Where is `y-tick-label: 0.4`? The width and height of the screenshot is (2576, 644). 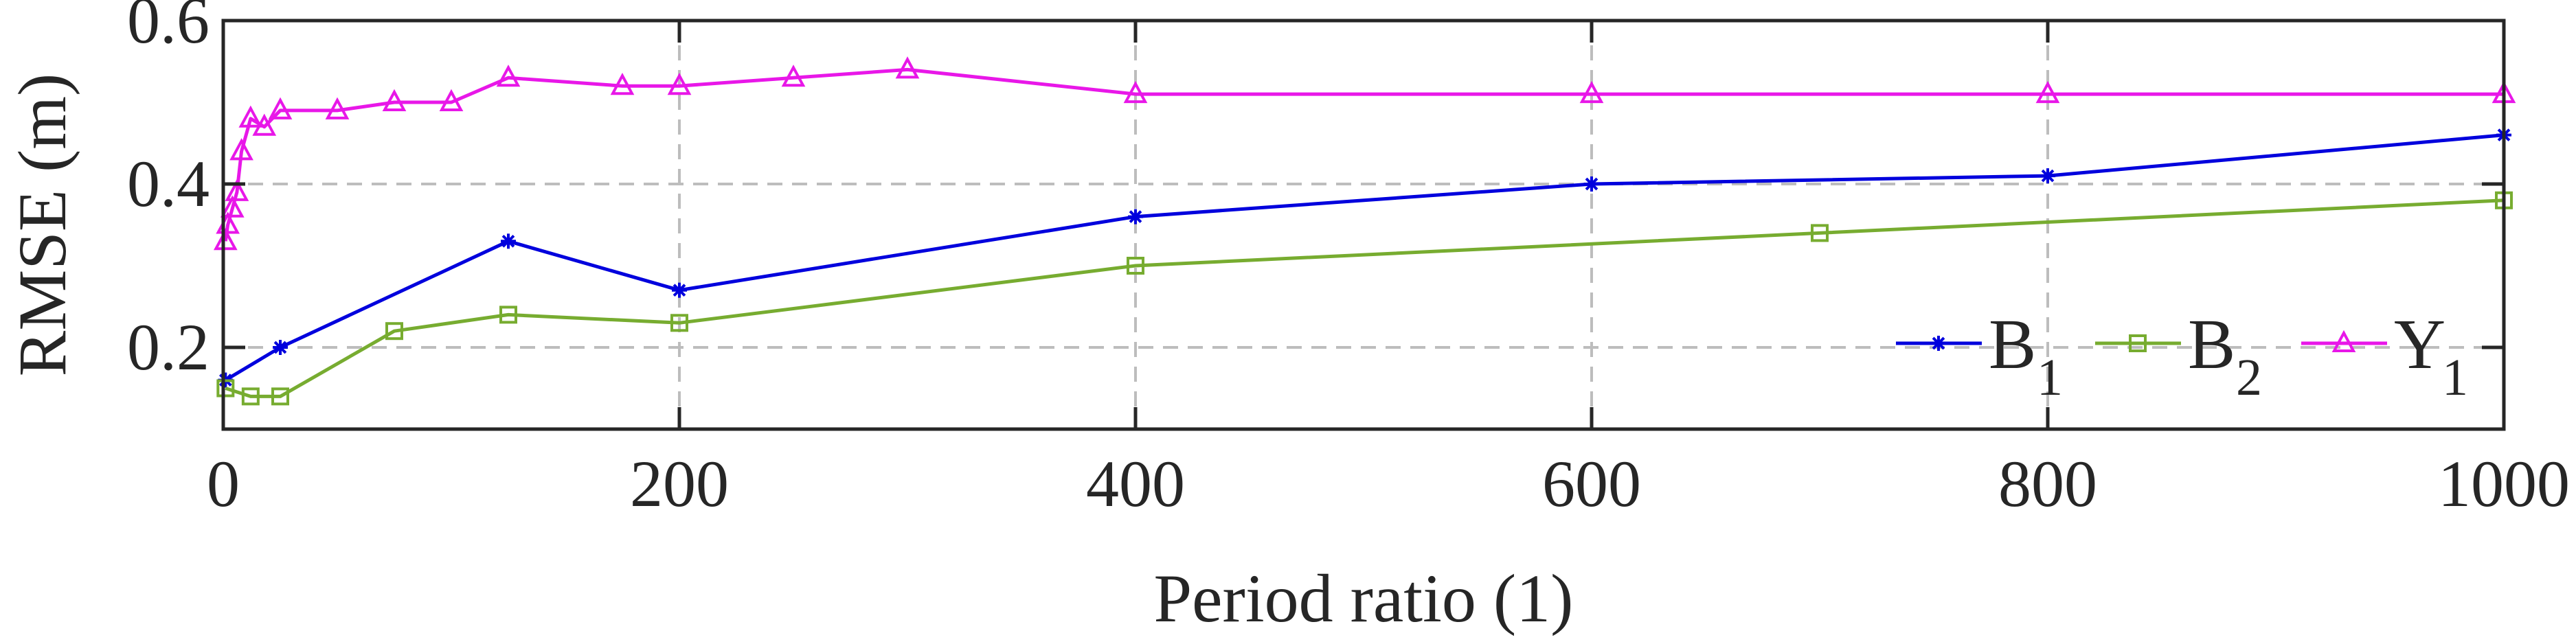
y-tick-label: 0.4 is located at coordinates (168, 184).